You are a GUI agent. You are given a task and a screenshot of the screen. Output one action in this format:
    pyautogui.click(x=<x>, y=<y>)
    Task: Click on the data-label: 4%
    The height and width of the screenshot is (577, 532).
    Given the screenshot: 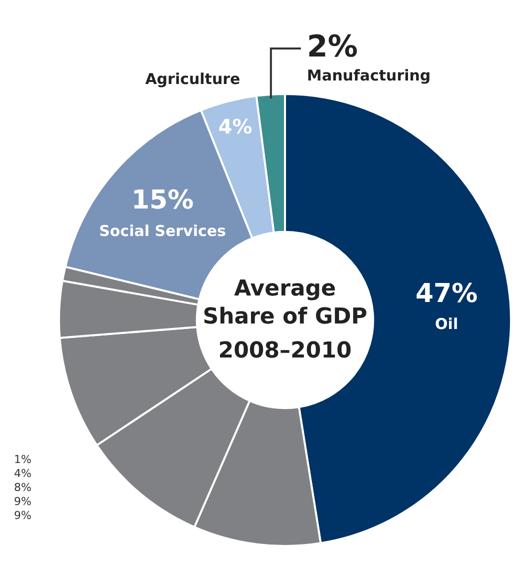 What is the action you would take?
    pyautogui.click(x=235, y=126)
    